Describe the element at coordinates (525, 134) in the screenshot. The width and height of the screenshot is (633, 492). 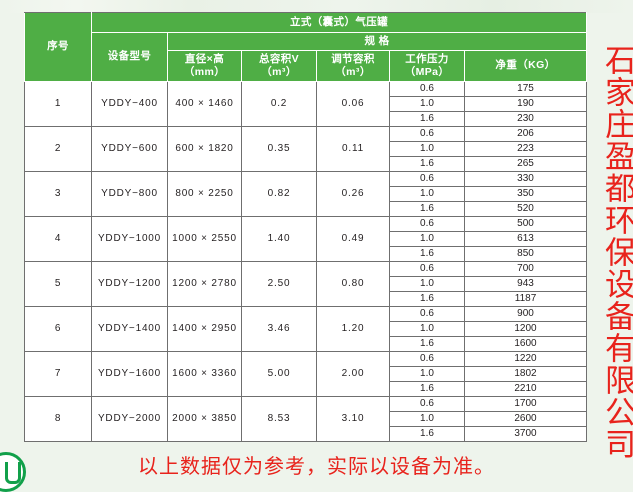
I see `row-weight: 206` at that location.